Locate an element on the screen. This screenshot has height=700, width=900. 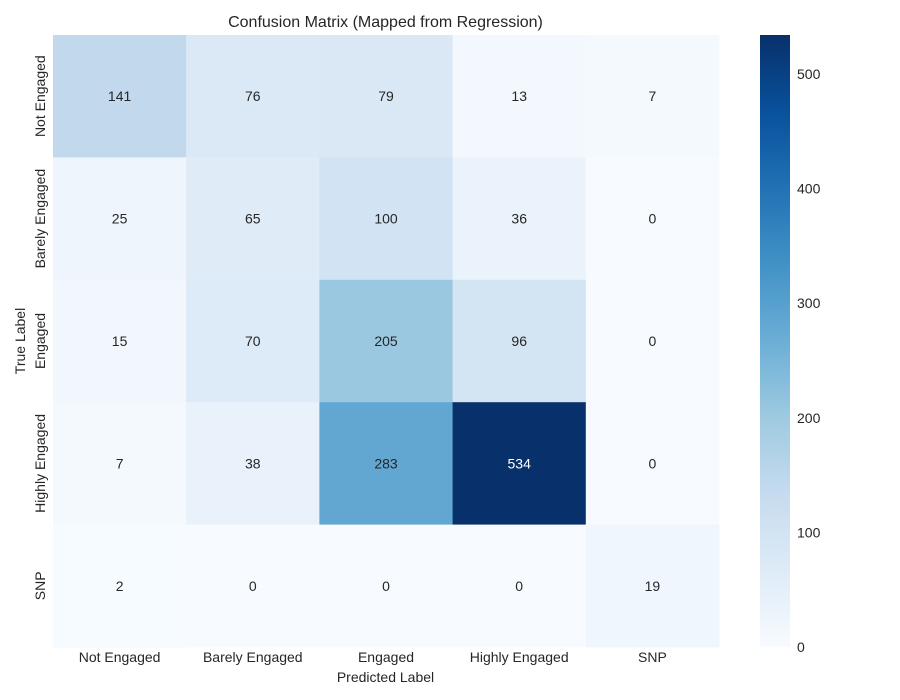
cell-value-label: 79 is located at coordinates (386, 96).